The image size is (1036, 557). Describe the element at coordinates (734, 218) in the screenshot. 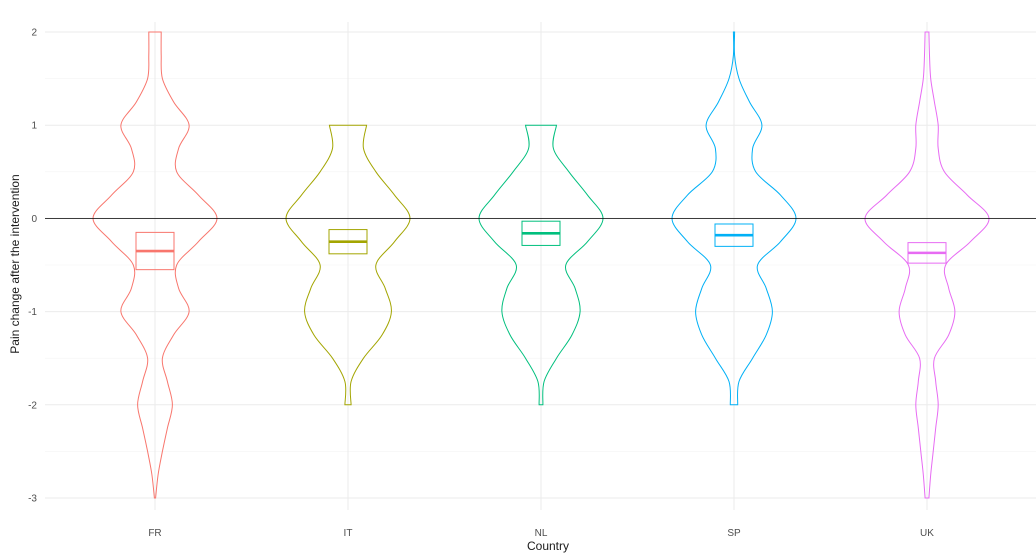

I see `violin-SP` at that location.